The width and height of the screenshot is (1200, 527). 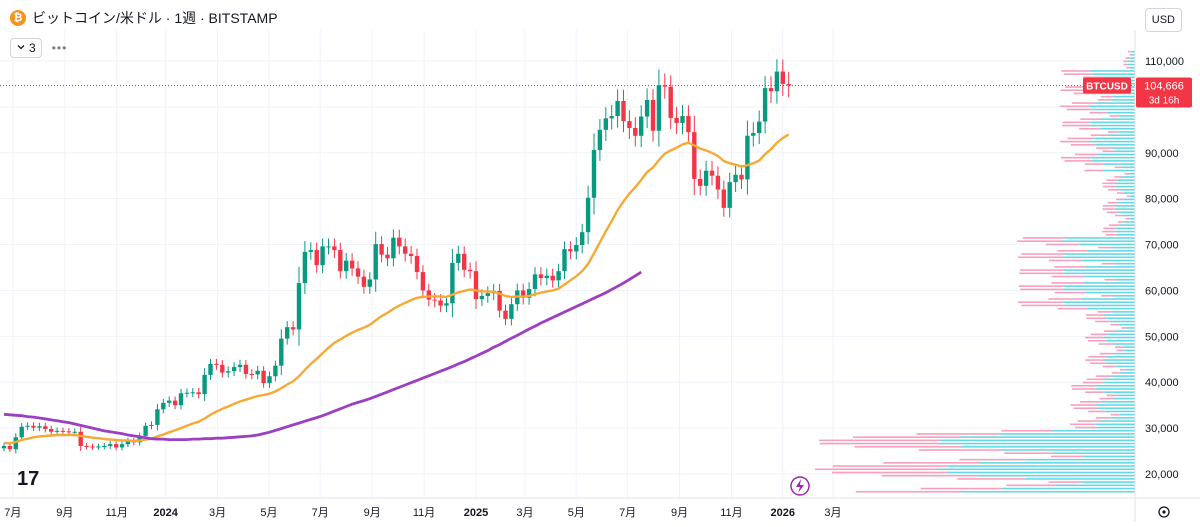 What do you see at coordinates (627, 513) in the screenshot?
I see `x-tick-label: 7月` at bounding box center [627, 513].